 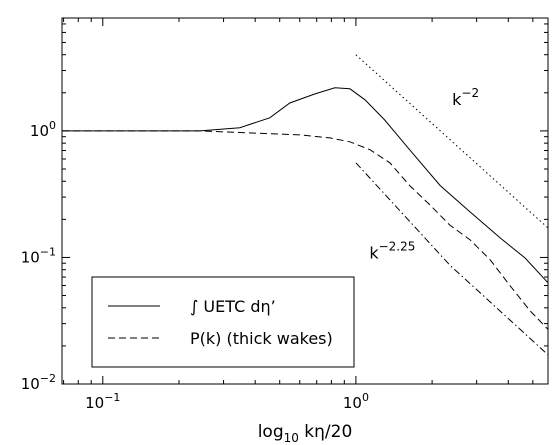 What do you see at coordinates (233, 306) in the screenshot?
I see `legend-label: ∫ UETC dη’` at bounding box center [233, 306].